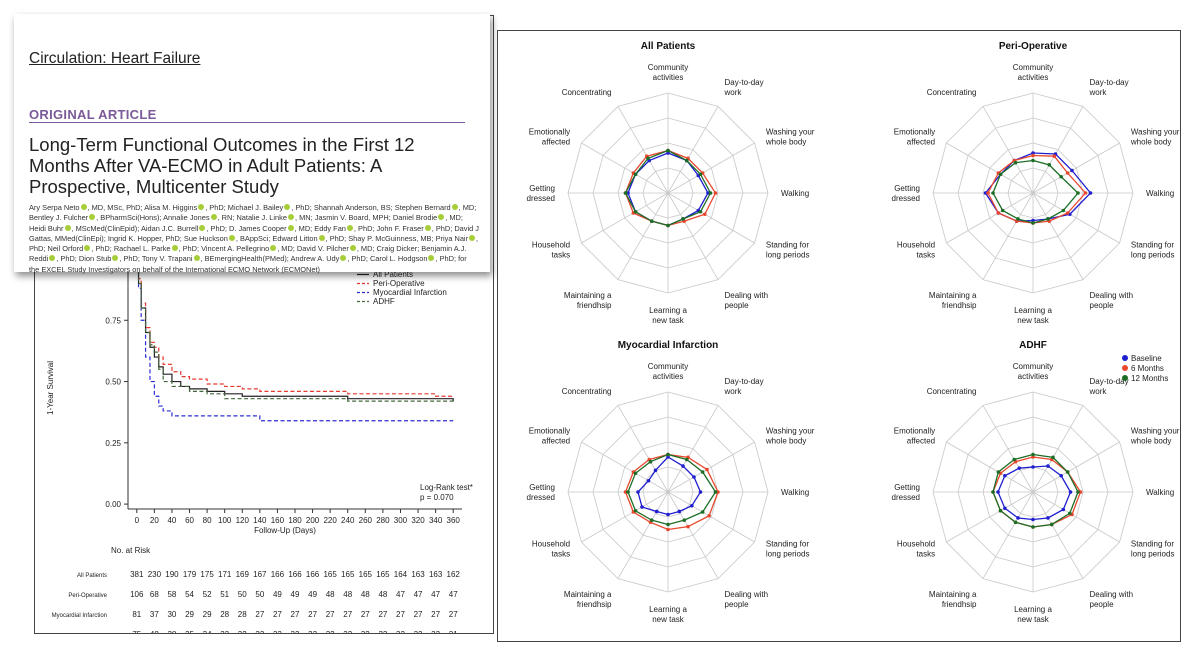  Describe the element at coordinates (399, 283) in the screenshot. I see `legend-label: Peri-Operative` at that location.